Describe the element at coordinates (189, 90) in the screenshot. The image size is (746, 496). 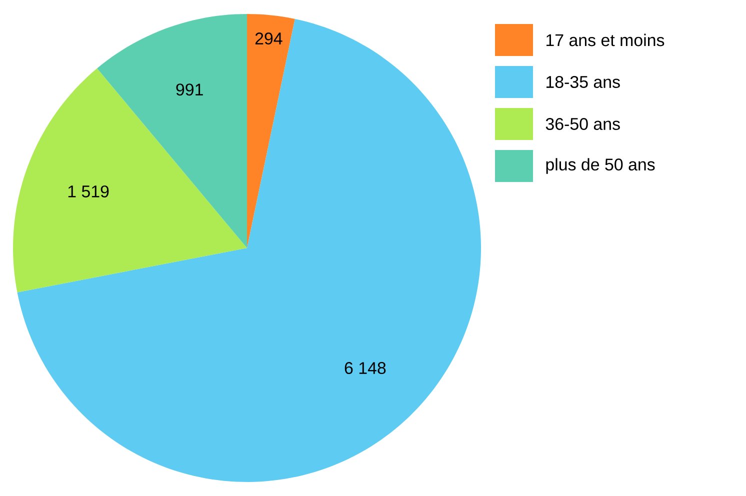
I see `data-label: 991` at that location.